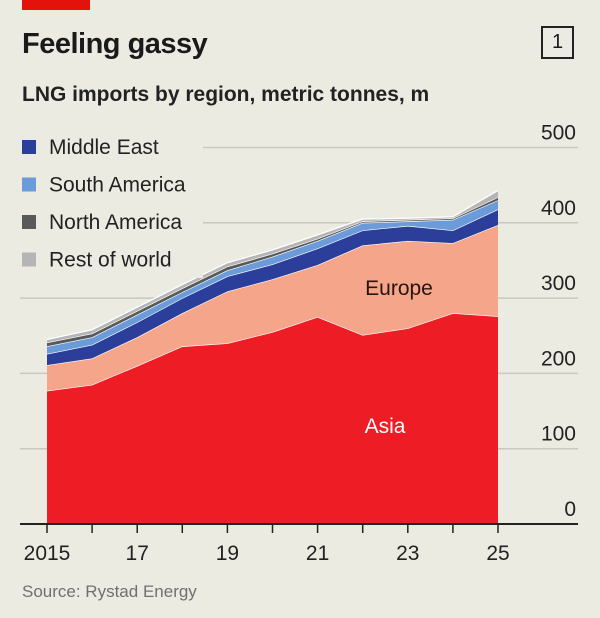 This screenshot has width=600, height=618. I want to click on y-tick-label: 300, so click(558, 283).